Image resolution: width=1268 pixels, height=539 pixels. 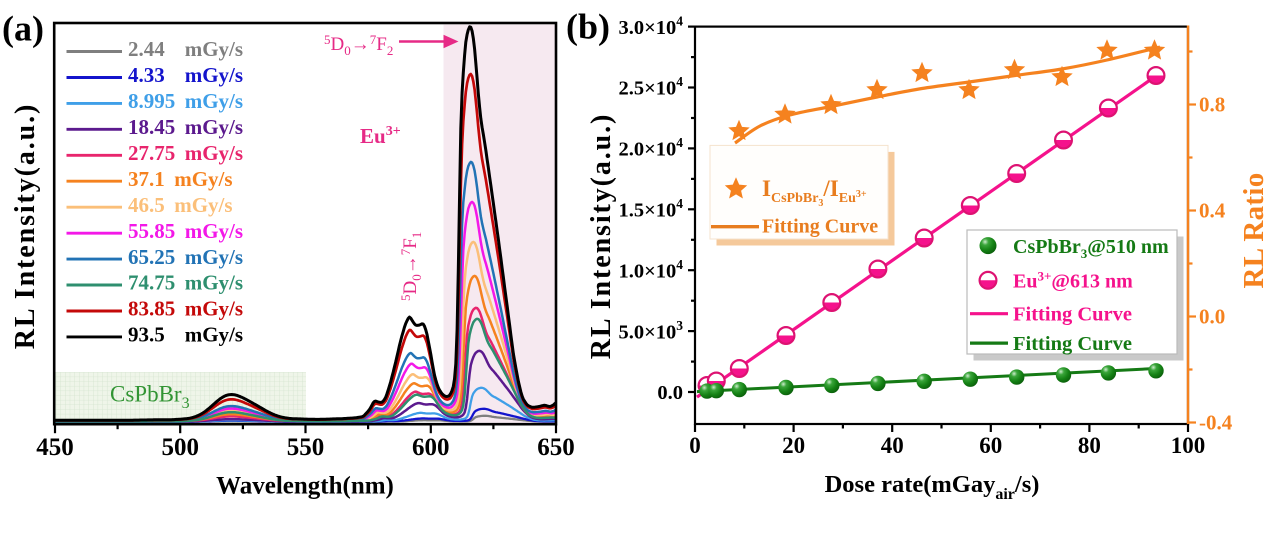 I want to click on svg-text: RL Ratio, so click(x=1253, y=231).